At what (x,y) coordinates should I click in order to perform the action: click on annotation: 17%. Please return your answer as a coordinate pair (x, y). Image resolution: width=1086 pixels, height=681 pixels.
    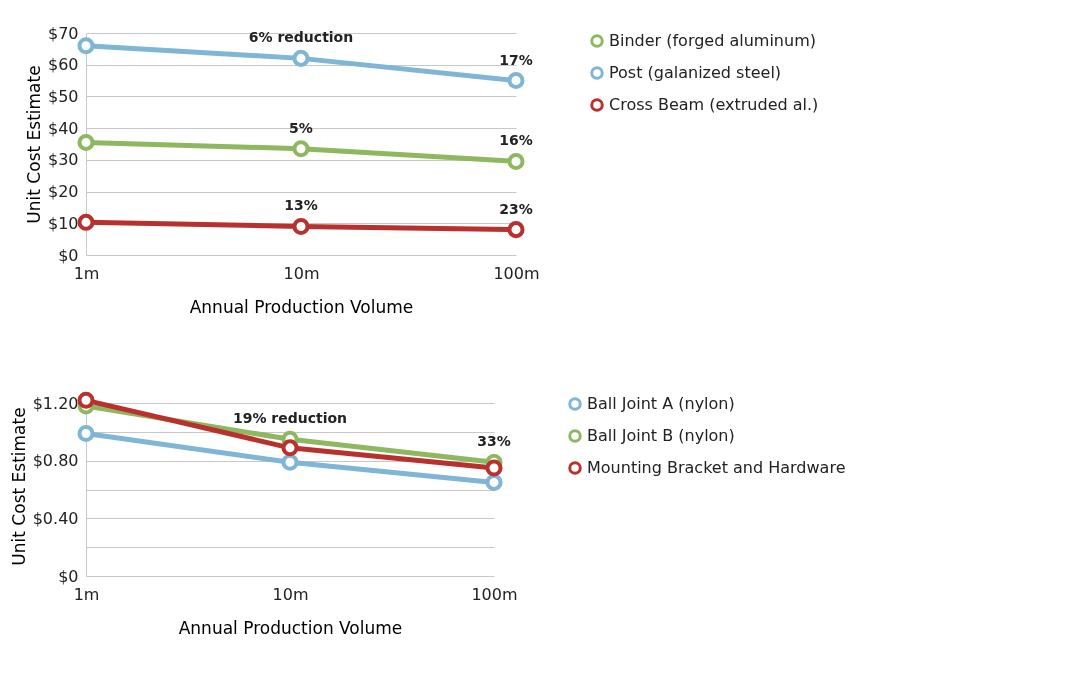
    Looking at the image, I should click on (516, 59).